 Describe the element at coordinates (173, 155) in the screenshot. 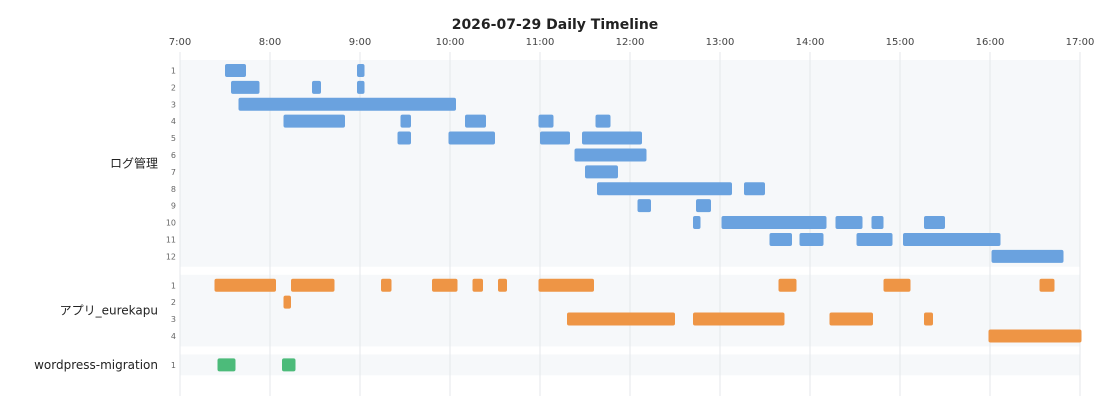

I see `row-label: 6` at that location.